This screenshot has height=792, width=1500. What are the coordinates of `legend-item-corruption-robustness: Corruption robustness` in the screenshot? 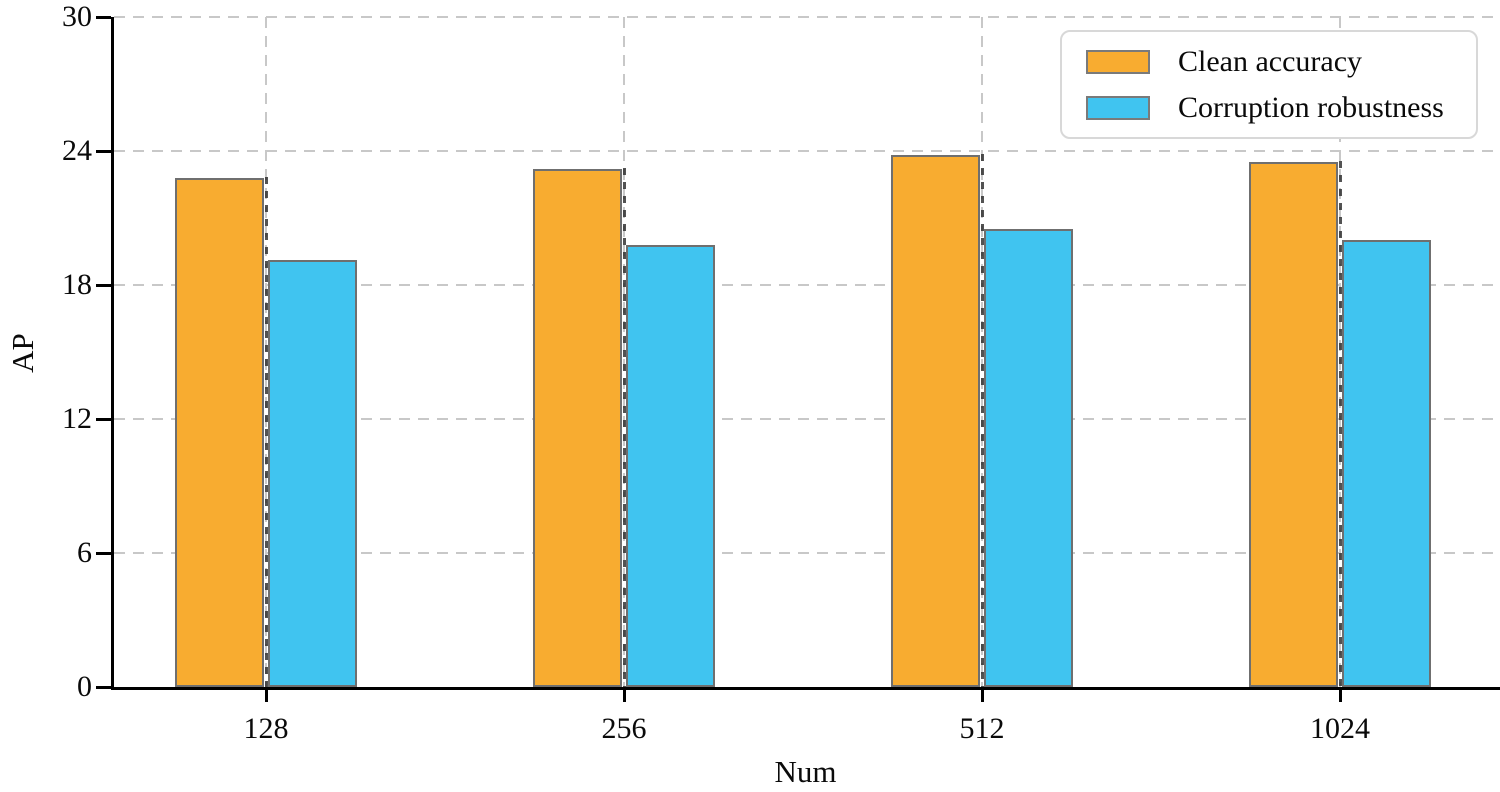 It's located at (1269, 107).